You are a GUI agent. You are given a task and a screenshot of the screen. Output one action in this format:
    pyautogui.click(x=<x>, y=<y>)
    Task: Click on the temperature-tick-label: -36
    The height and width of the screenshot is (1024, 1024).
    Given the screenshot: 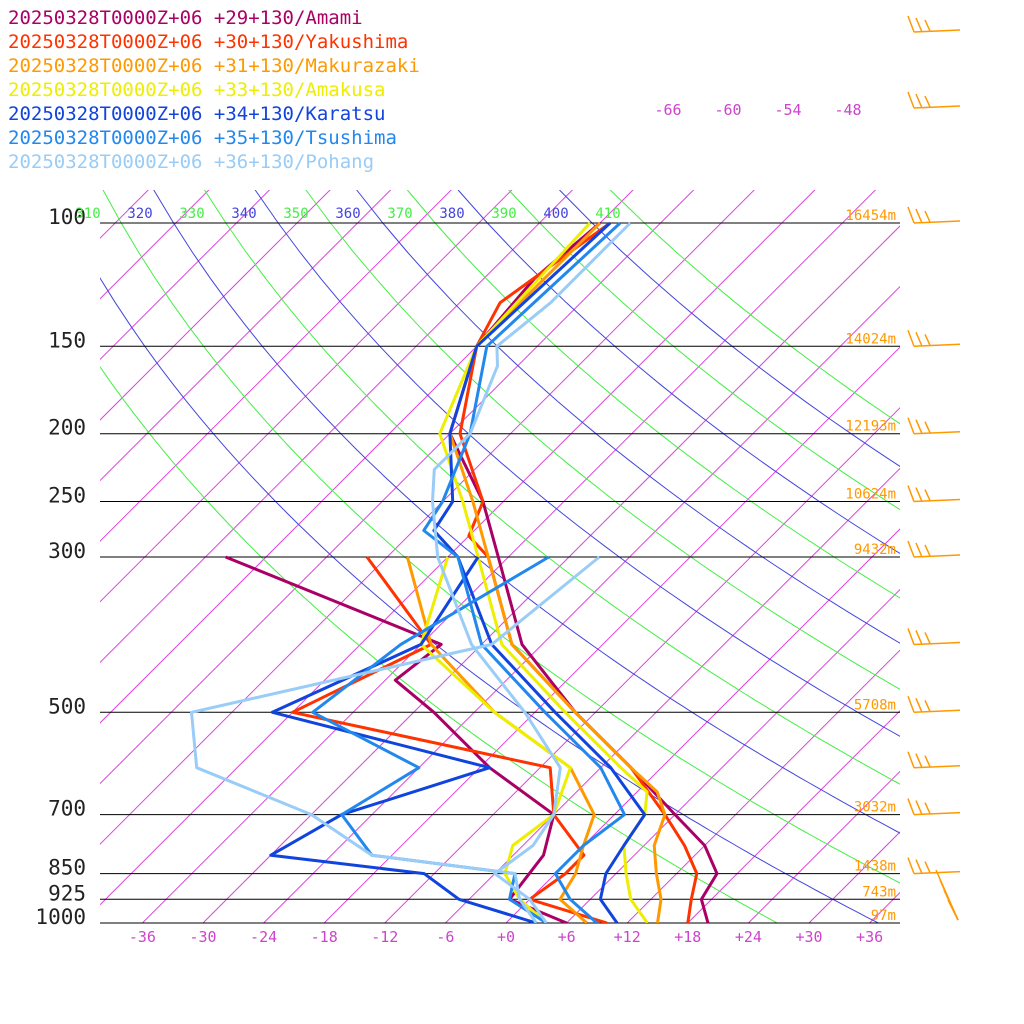 What is the action you would take?
    pyautogui.click(x=142, y=937)
    